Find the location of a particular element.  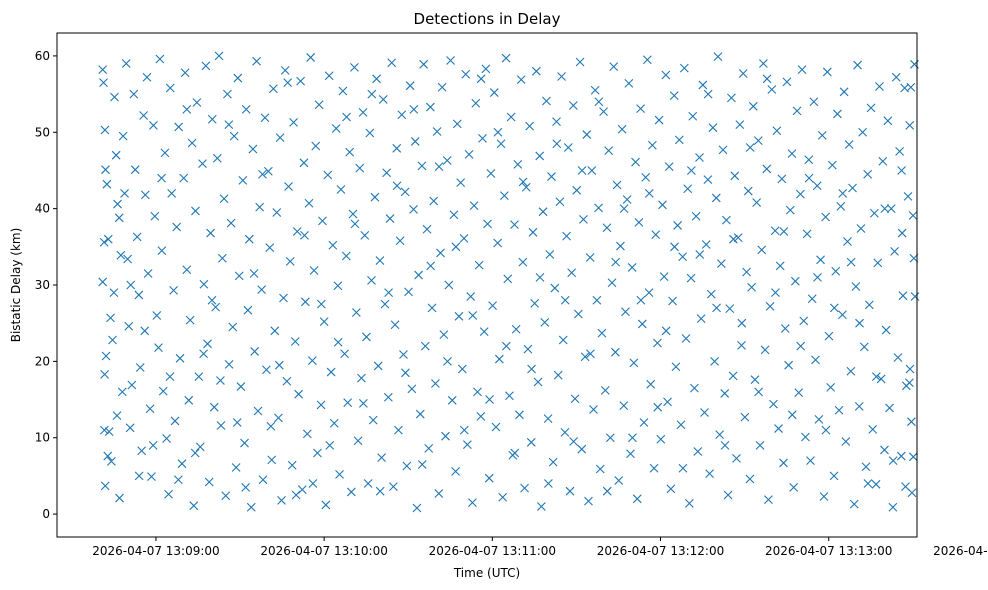

chart-title: Detections in Delay is located at coordinates (487, 19).